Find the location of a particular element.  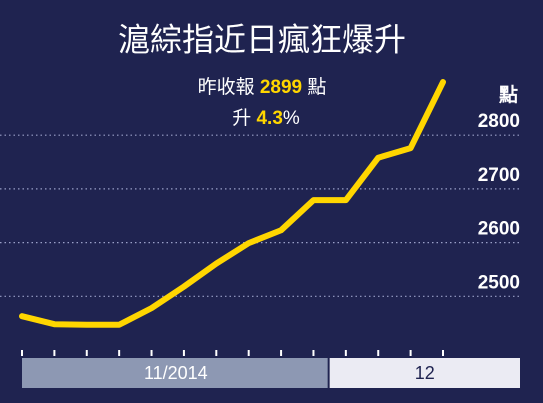

annotation: 升 4.3% is located at coordinates (266, 118).